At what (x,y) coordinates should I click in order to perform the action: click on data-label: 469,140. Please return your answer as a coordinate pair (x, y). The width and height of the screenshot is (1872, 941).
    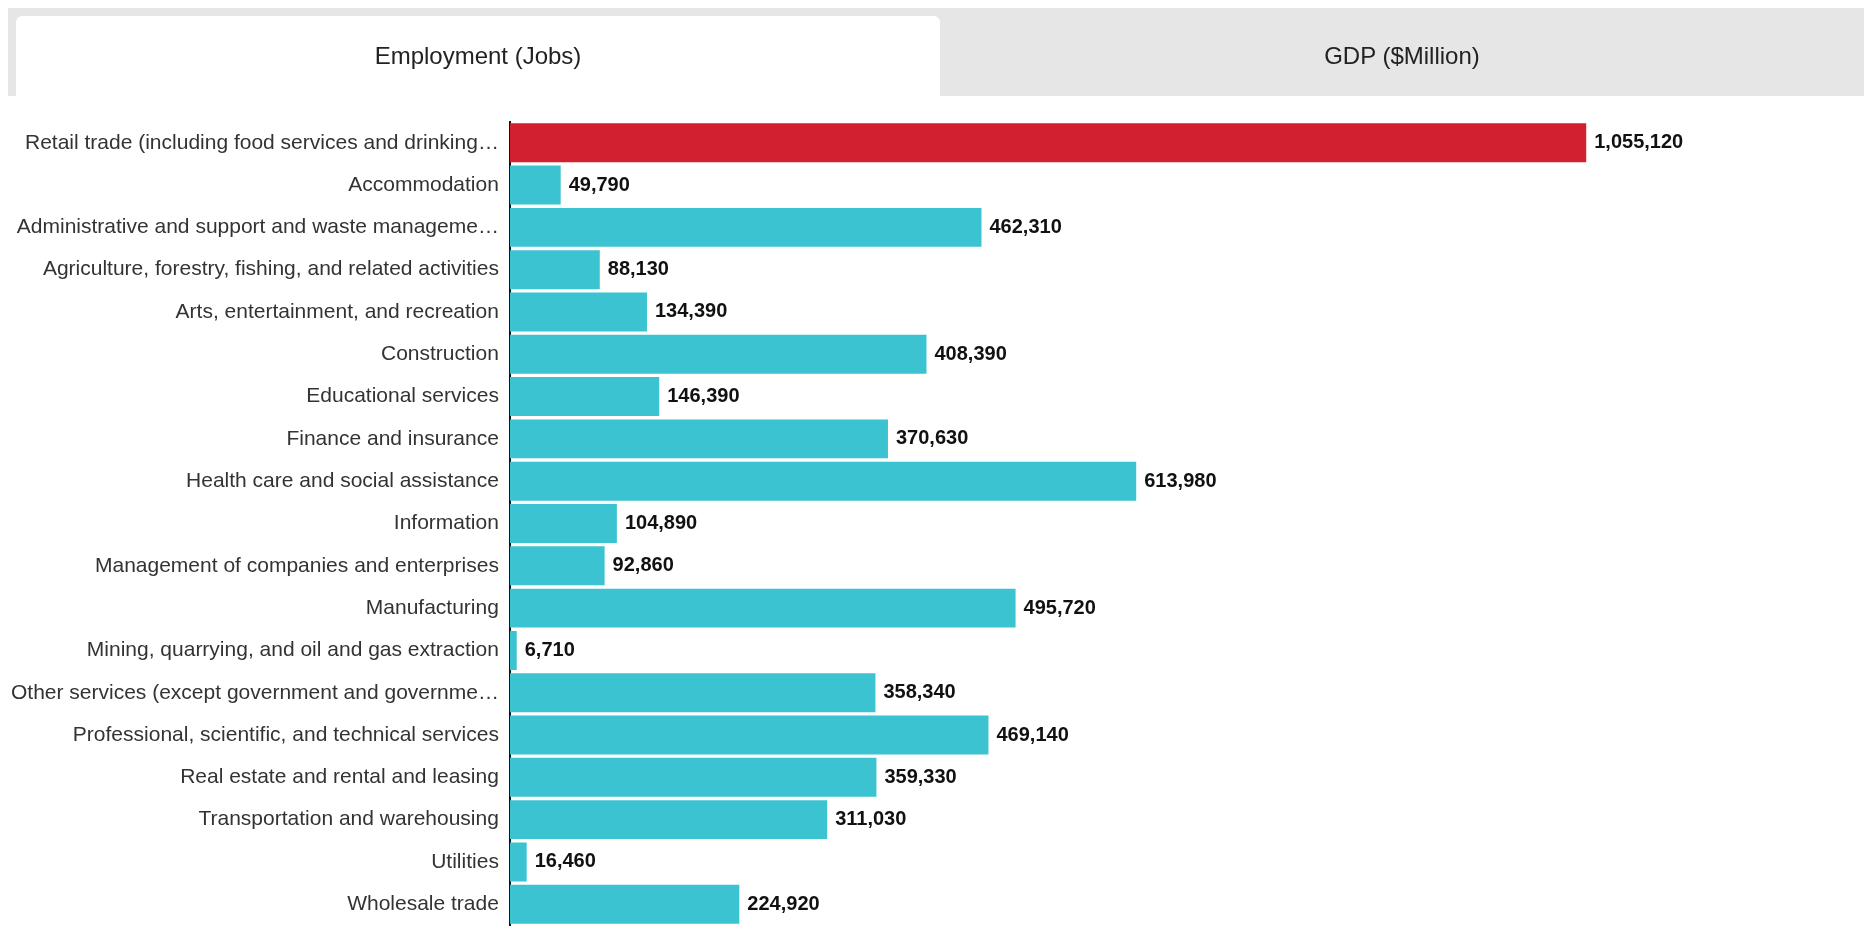
    Looking at the image, I should click on (1032, 733).